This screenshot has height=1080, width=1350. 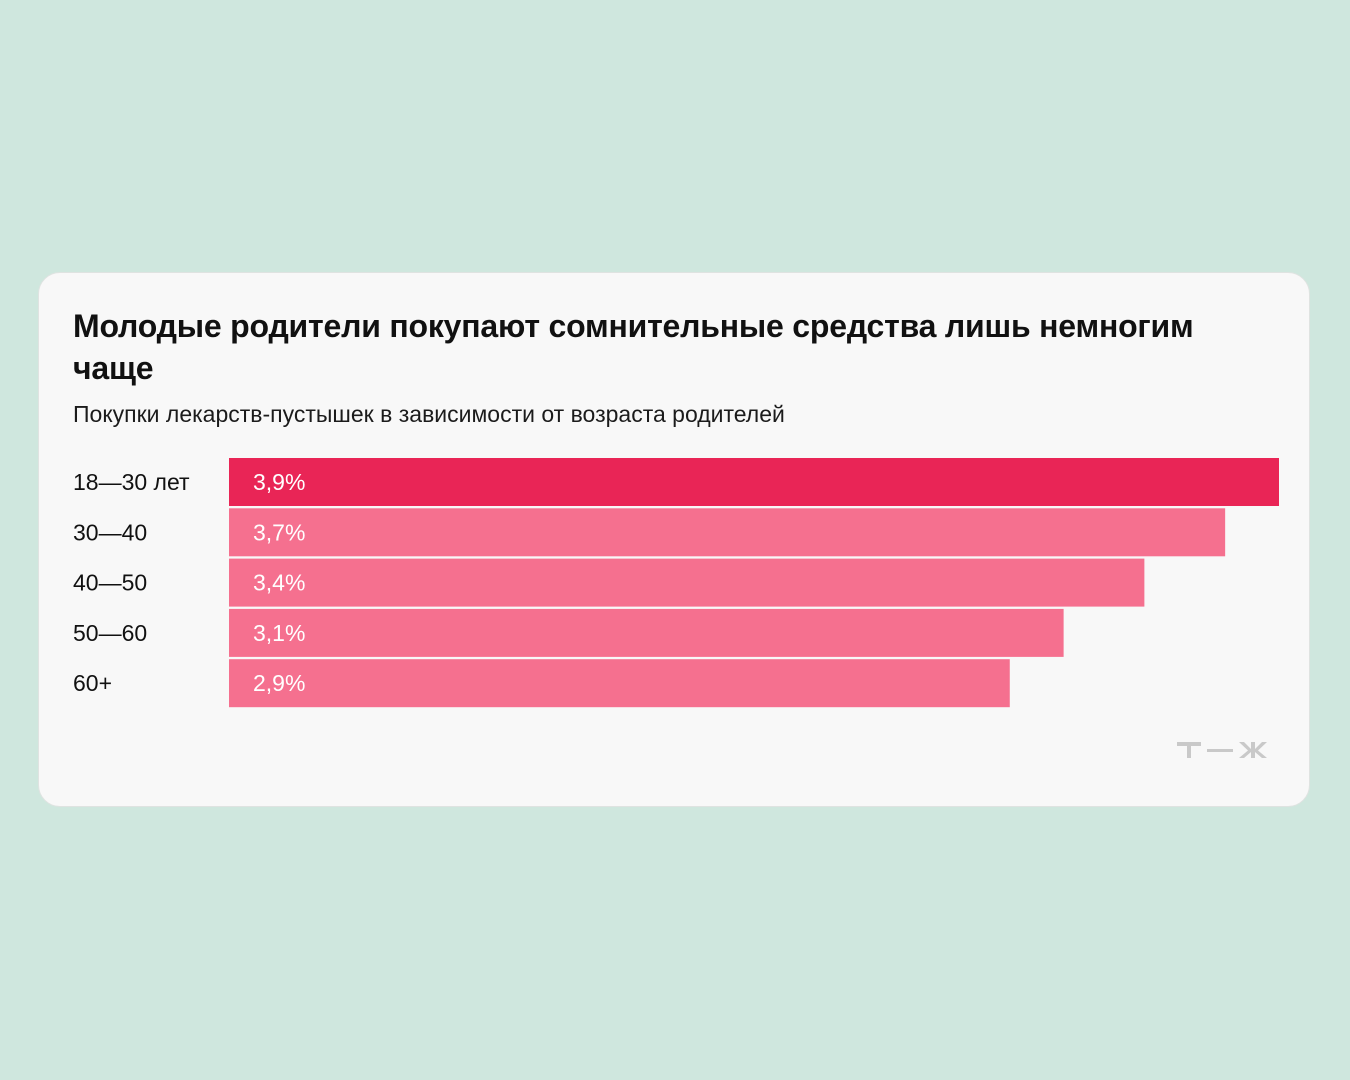 I want to click on category-label-2: 40—50, so click(x=110, y=583).